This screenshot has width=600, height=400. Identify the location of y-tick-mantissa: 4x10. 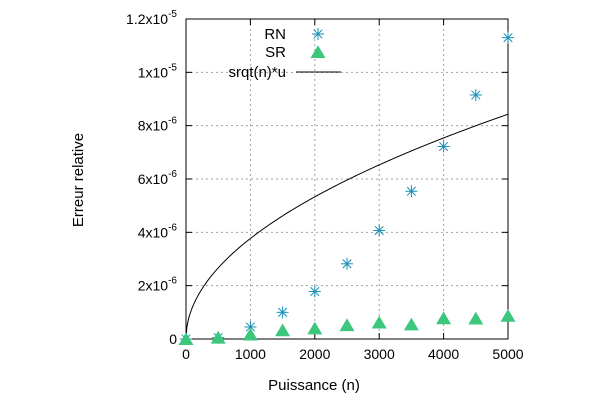
(153, 232).